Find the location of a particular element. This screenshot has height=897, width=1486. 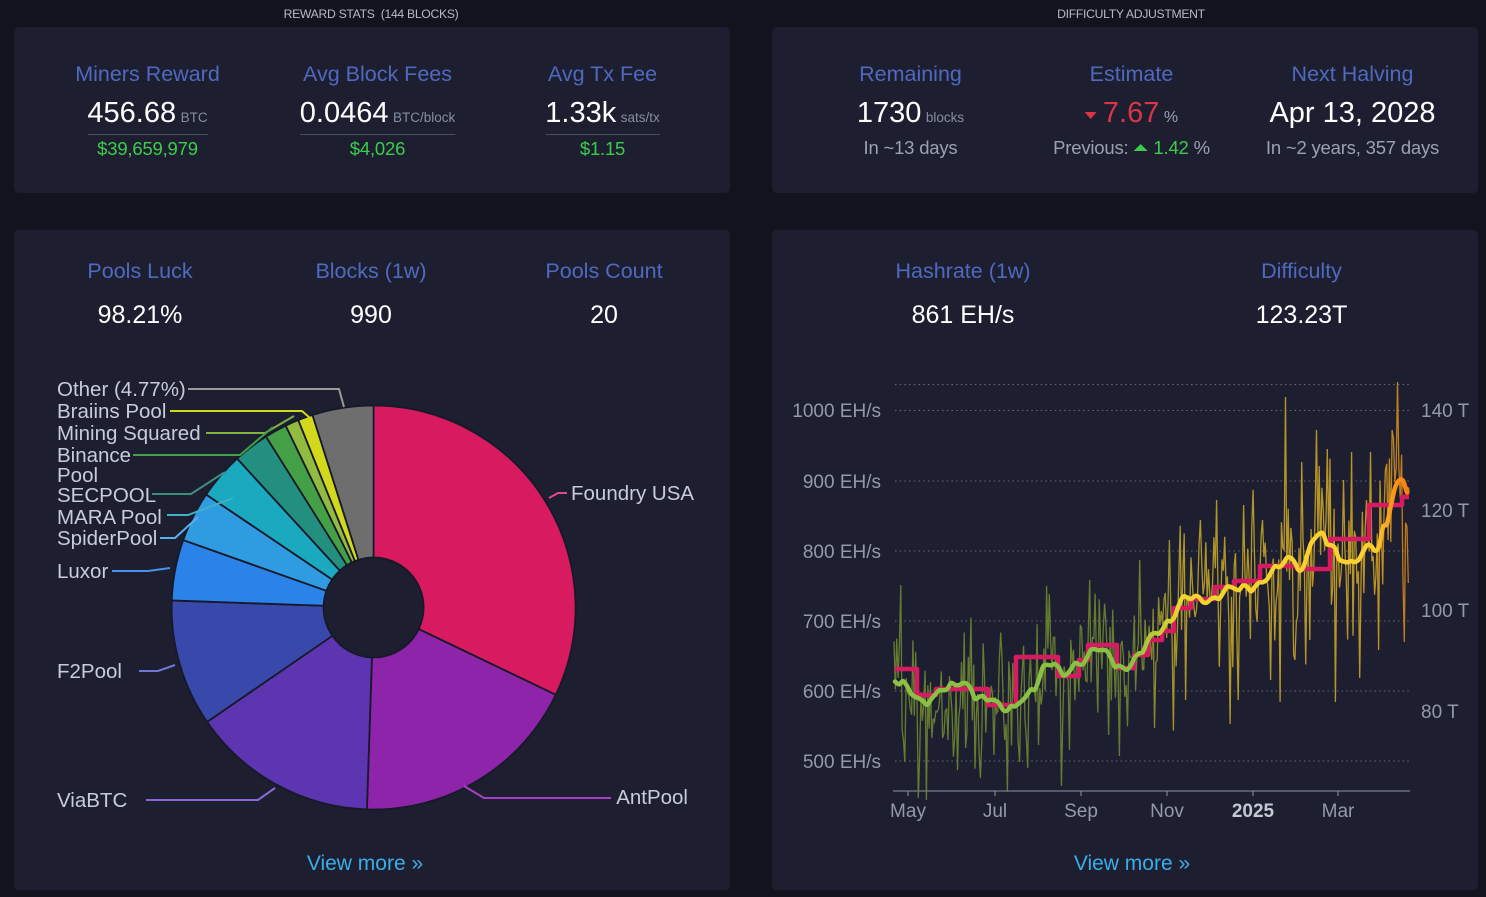

svg-text: 2025 is located at coordinates (1253, 811).